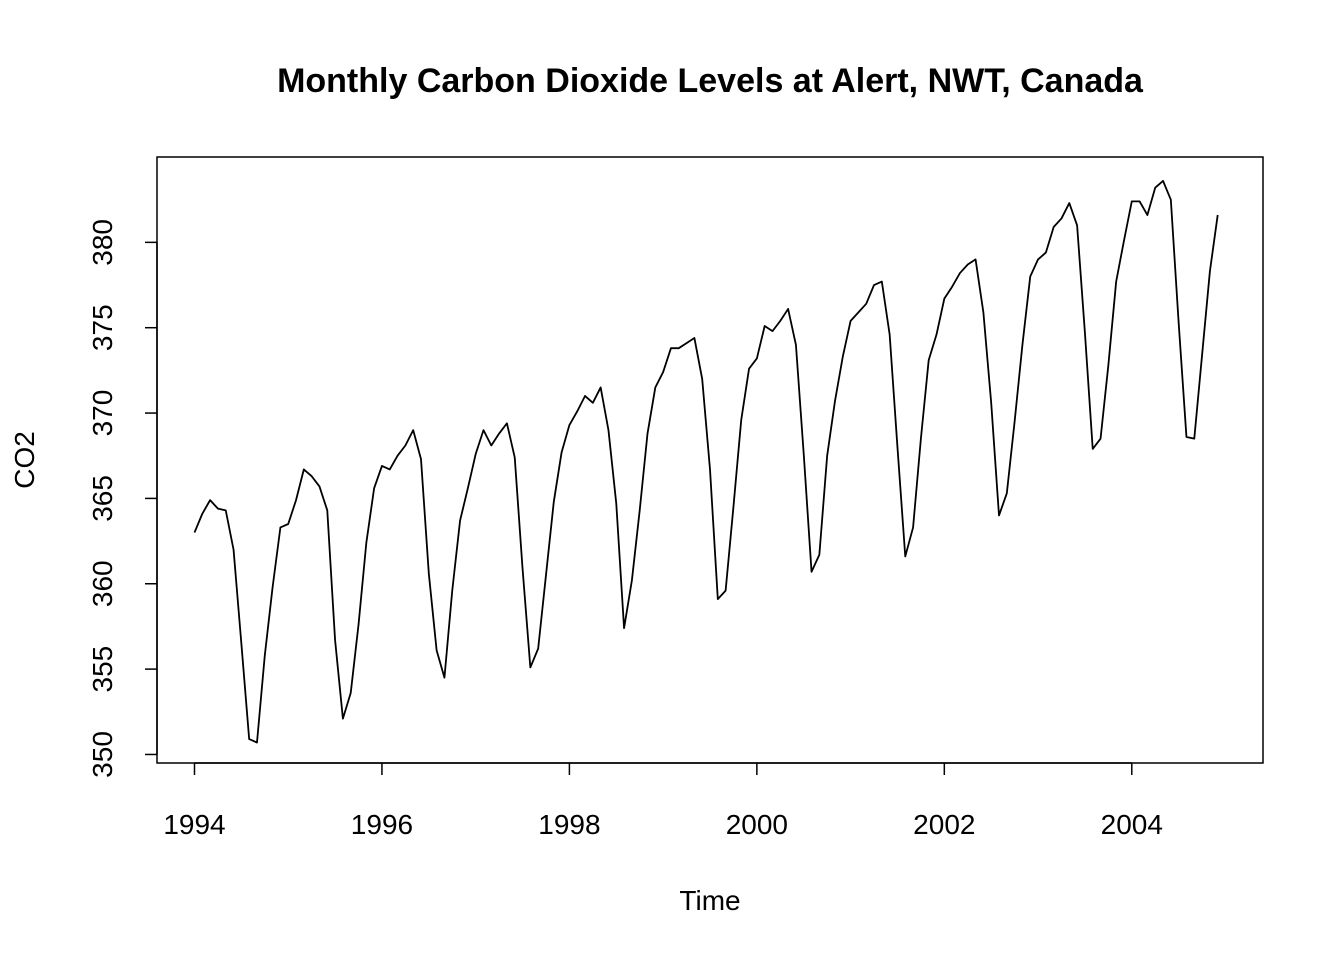  I want to click on x-tick-label: 2000, so click(757, 824).